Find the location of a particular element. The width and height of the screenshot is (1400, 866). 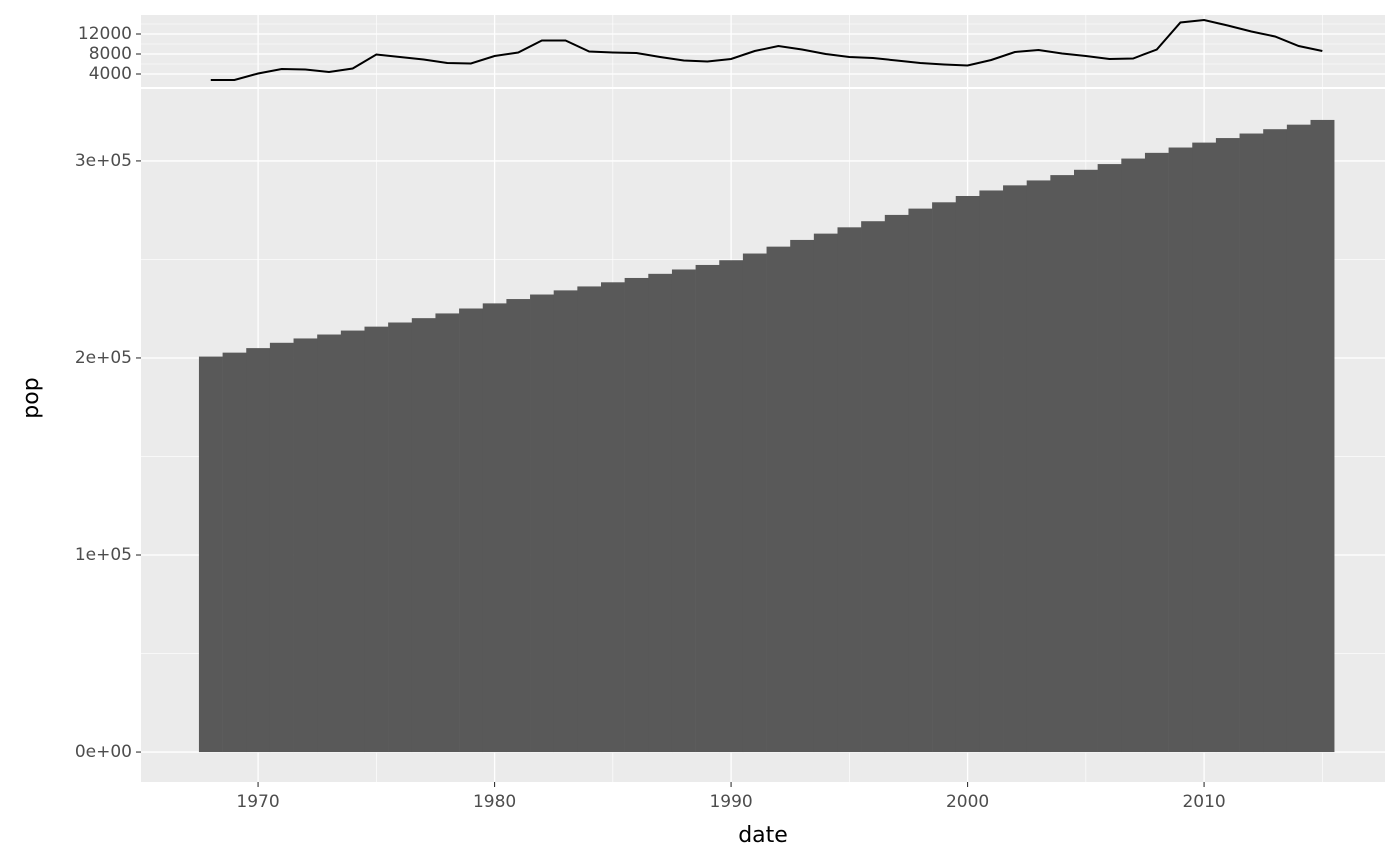

y-tick-label: 2e+05 is located at coordinates (103, 358).